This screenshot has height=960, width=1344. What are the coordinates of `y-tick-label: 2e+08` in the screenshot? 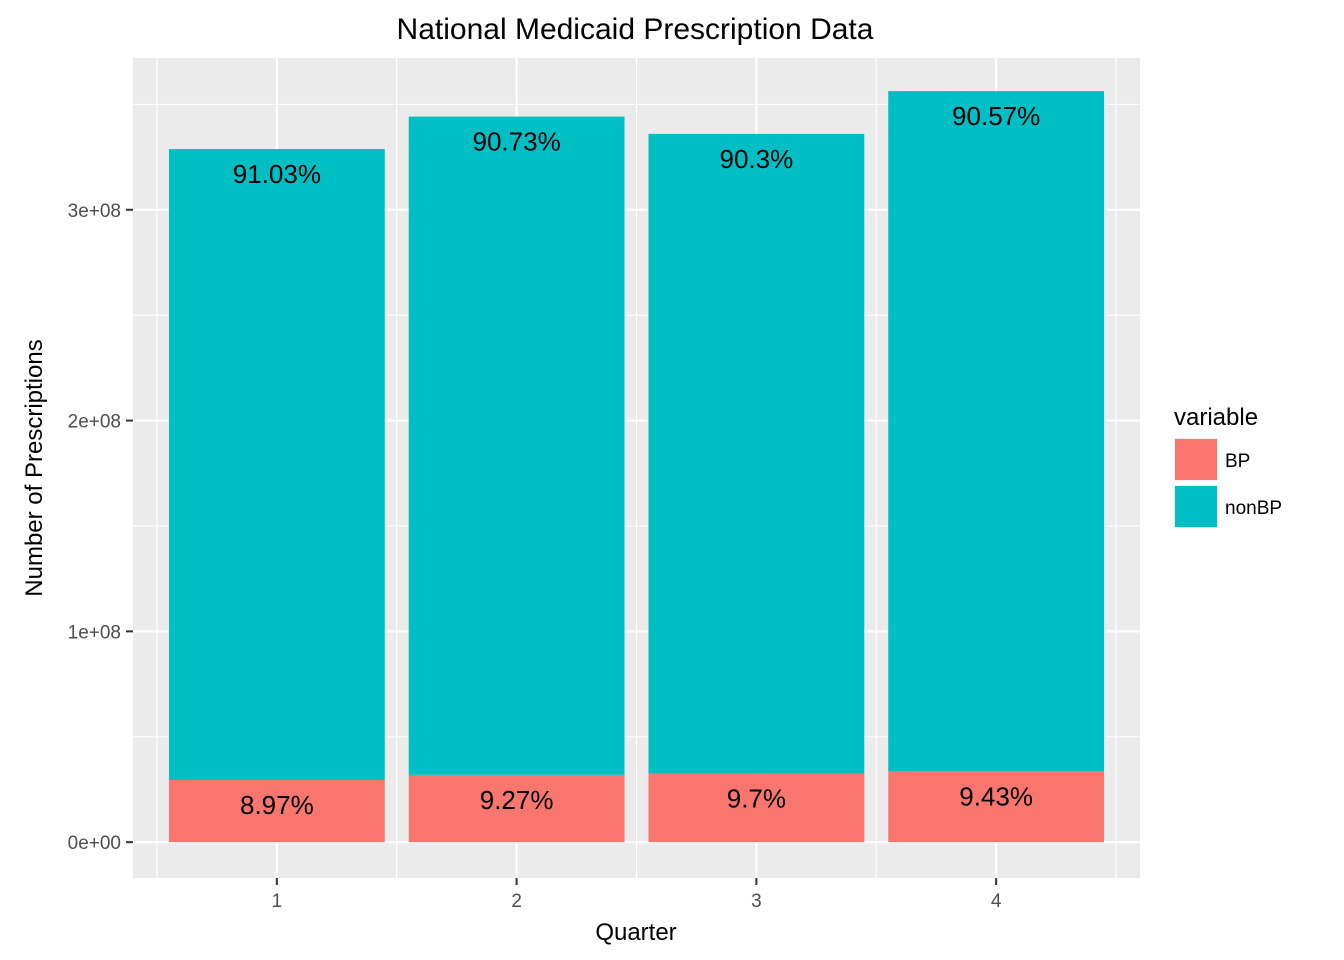 It's located at (94, 422).